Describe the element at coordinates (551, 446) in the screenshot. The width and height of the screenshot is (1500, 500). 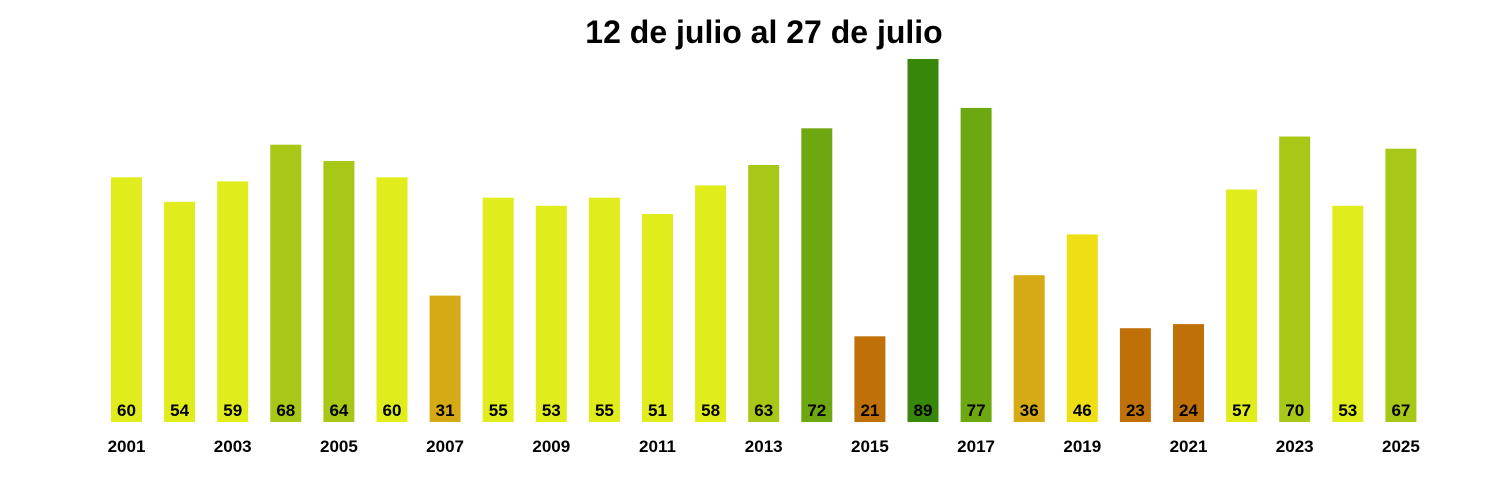
I see `x-tick-2009: 2009` at that location.